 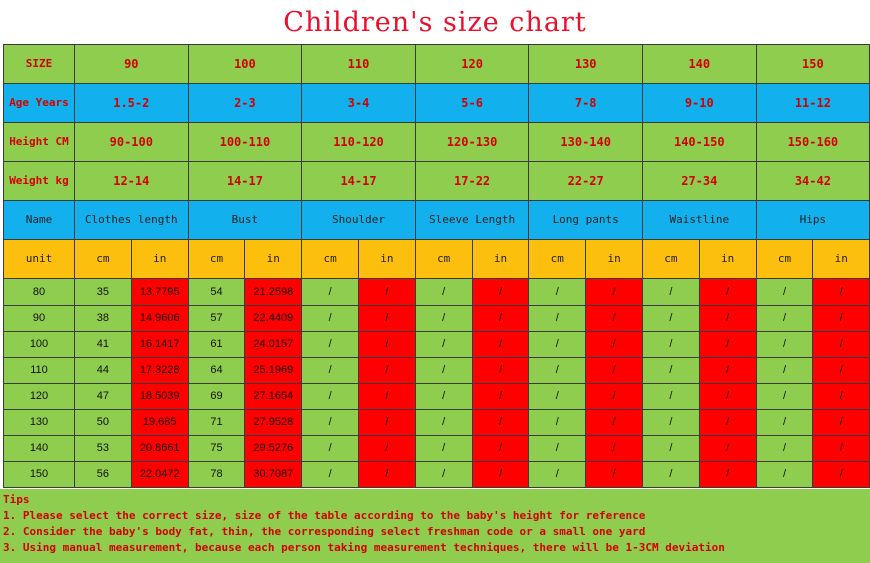 What do you see at coordinates (159, 396) in the screenshot?
I see `clothes-length-in: 18.5039` at bounding box center [159, 396].